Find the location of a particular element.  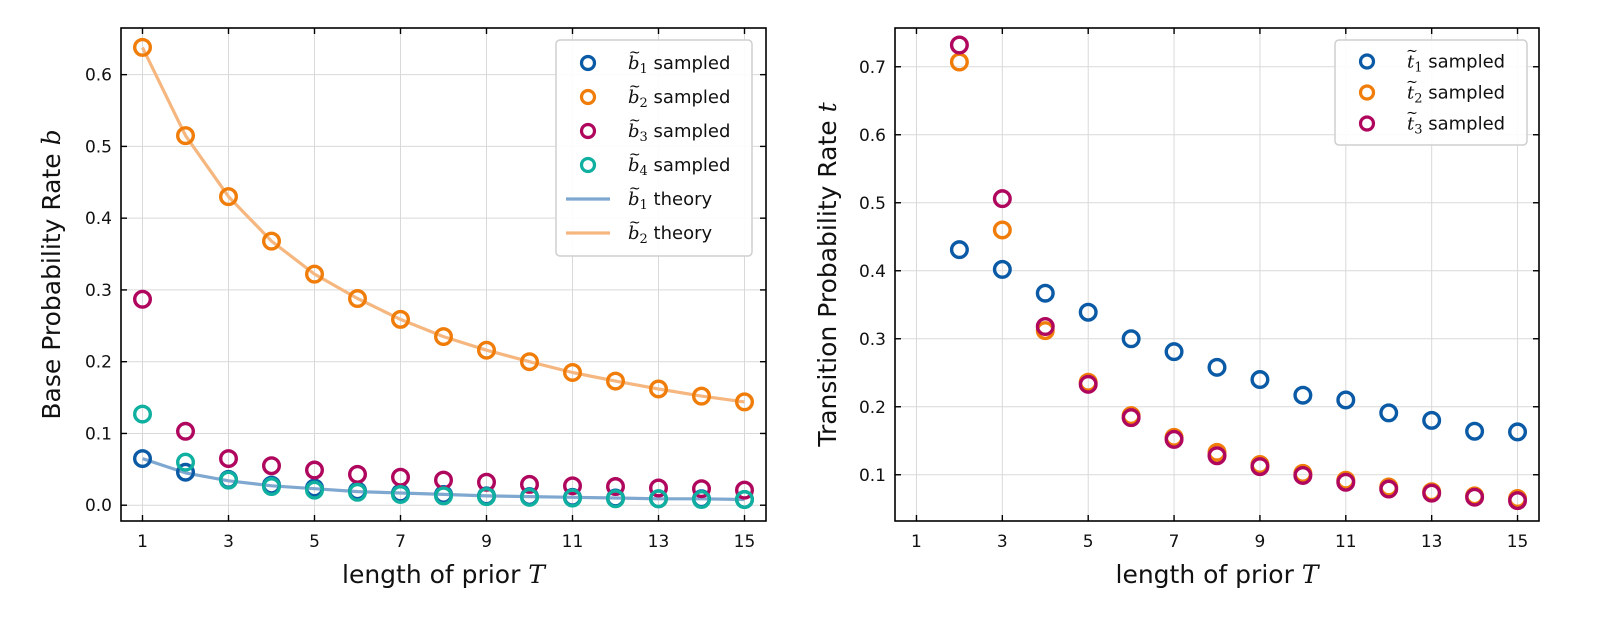

legend-label: b1 theory is located at coordinates (670, 201).